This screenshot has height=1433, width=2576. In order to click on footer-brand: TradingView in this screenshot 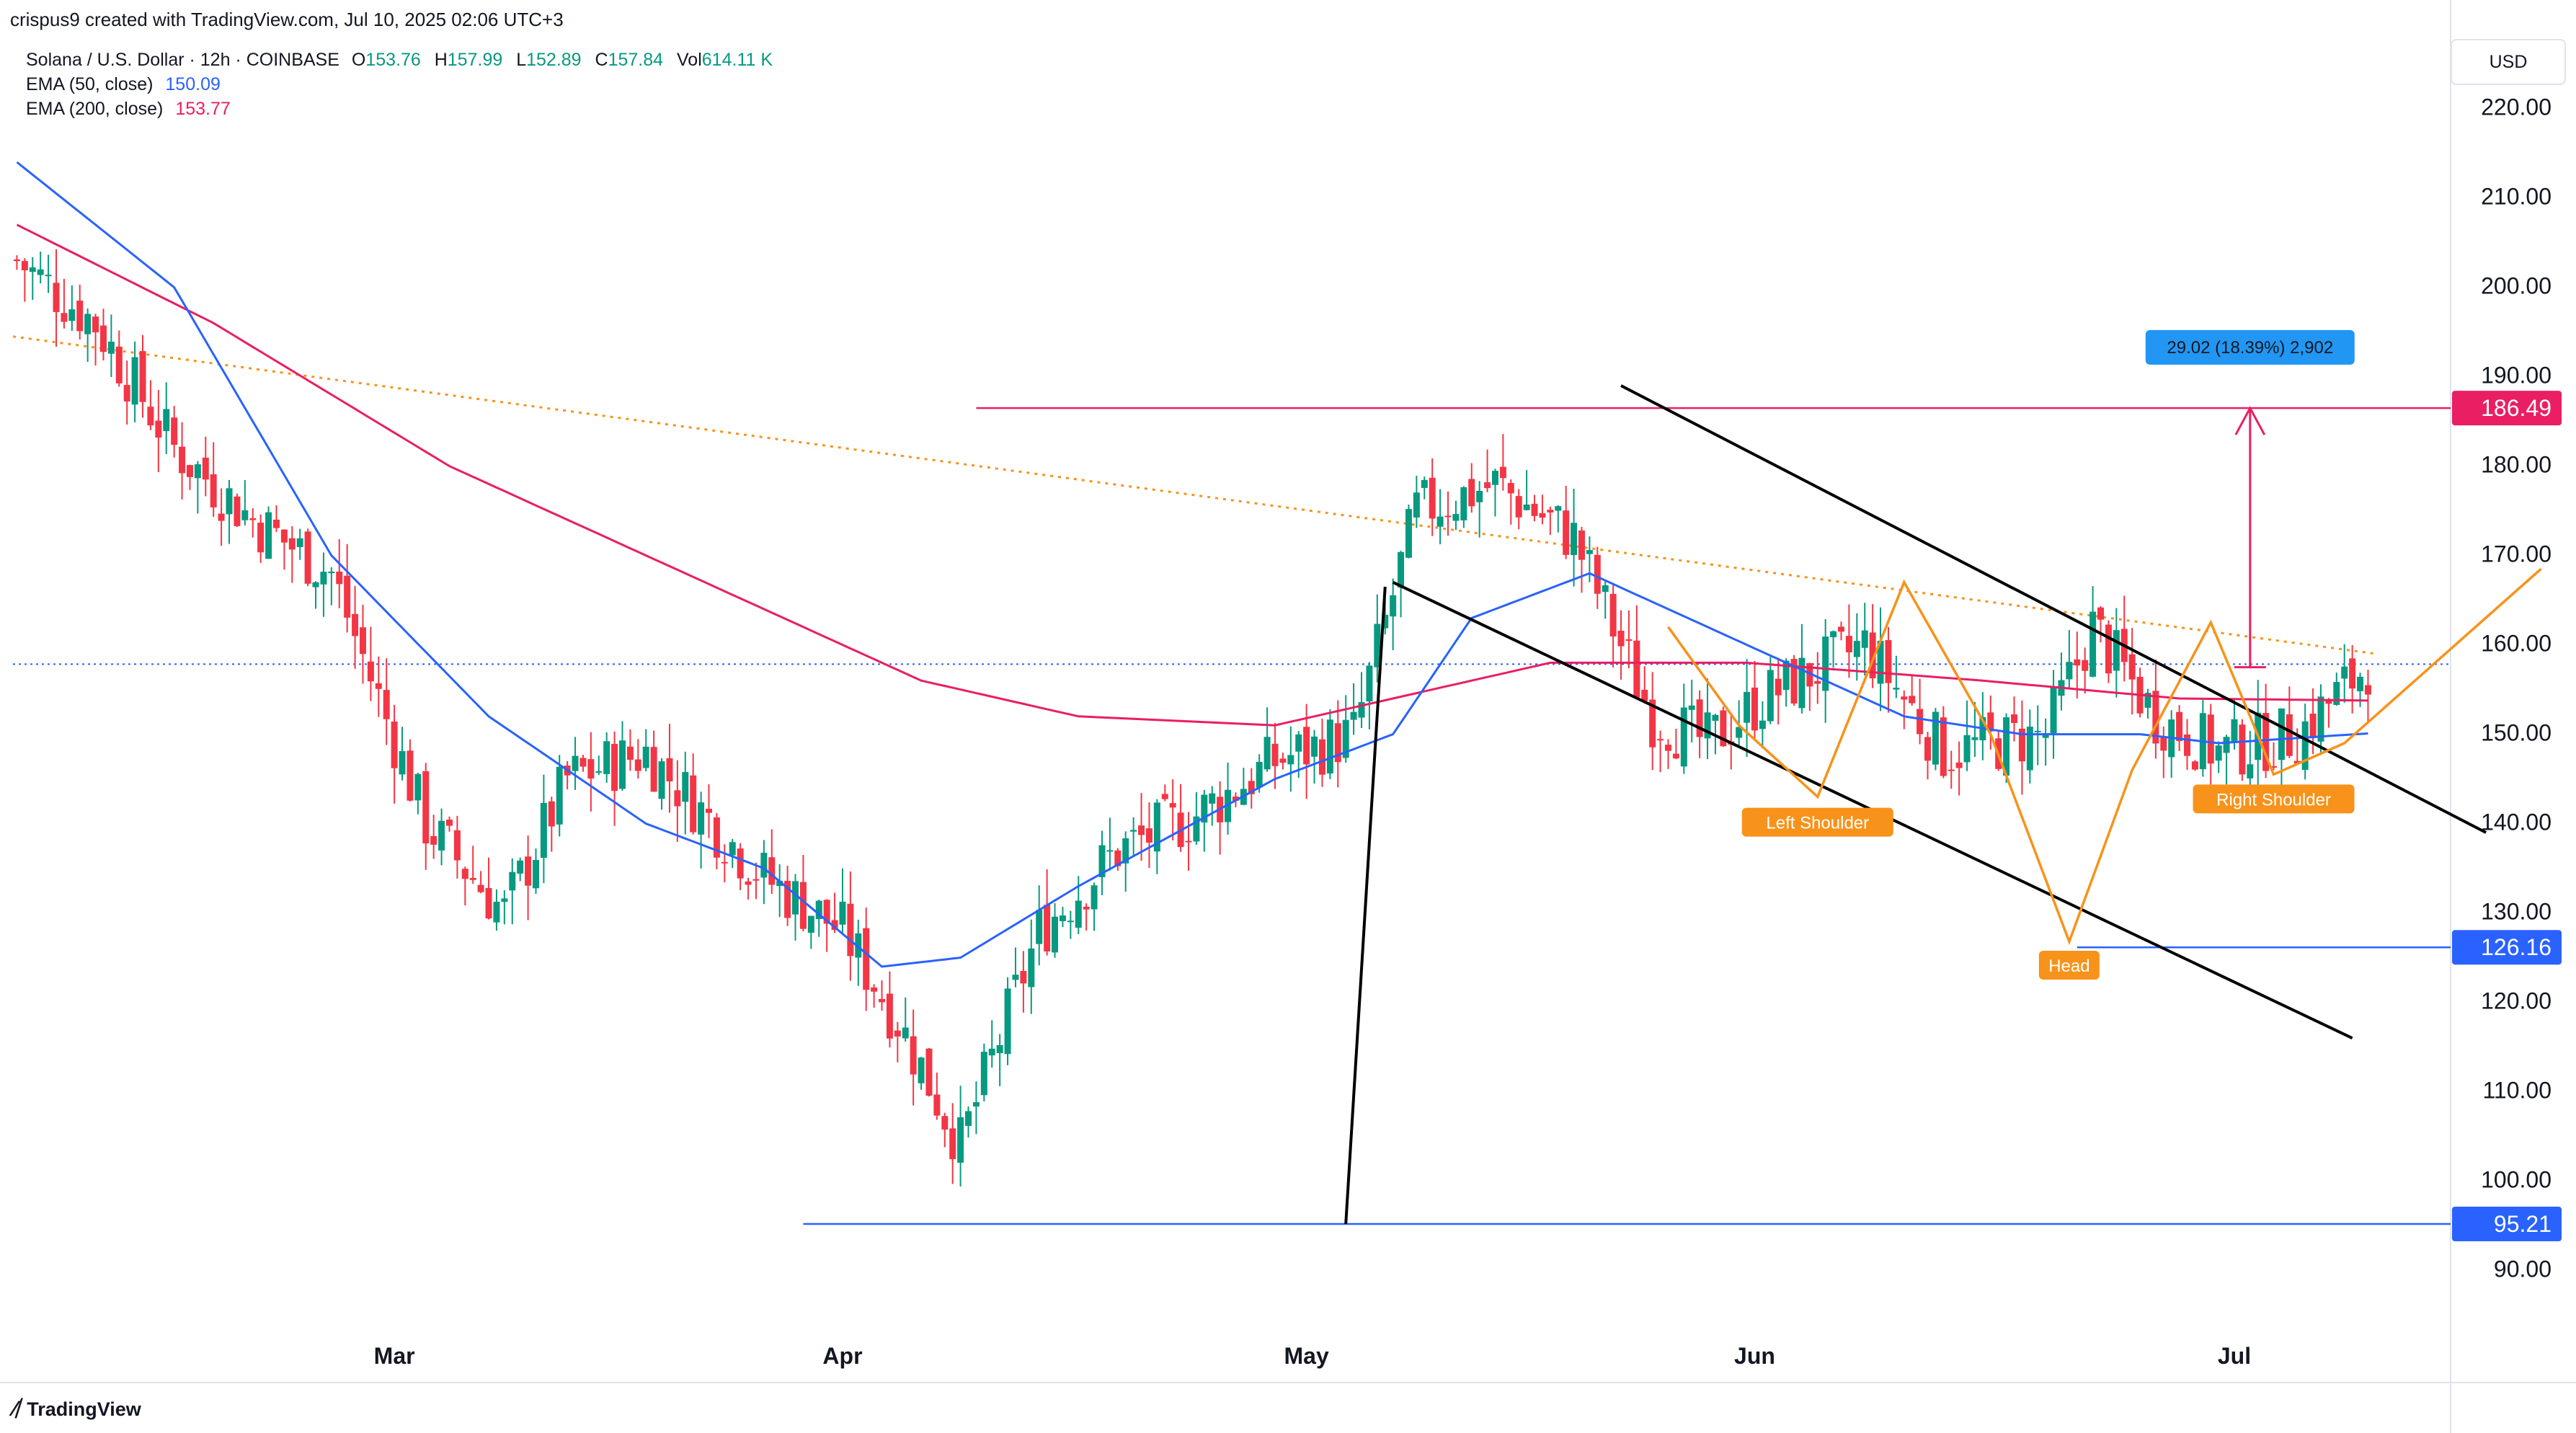, I will do `click(84, 1409)`.